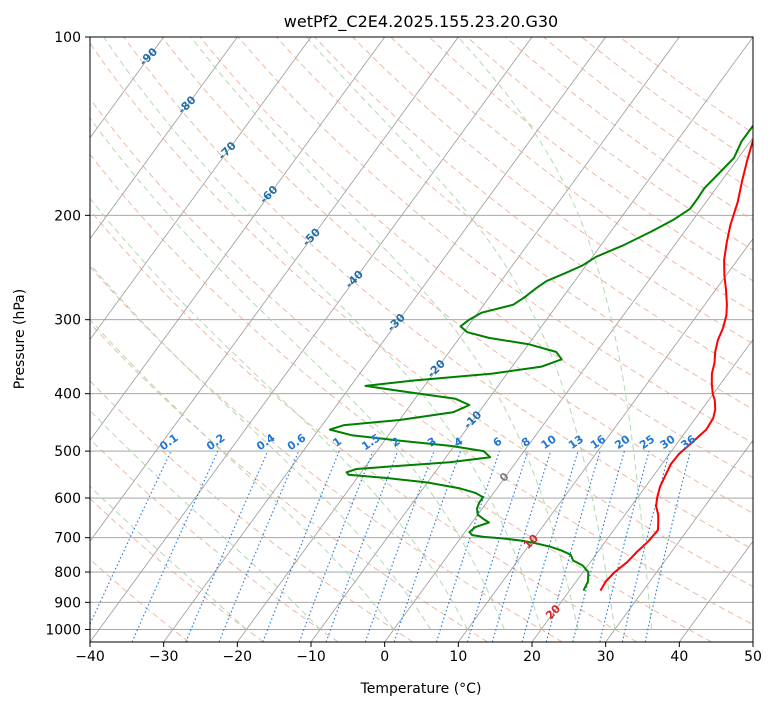  What do you see at coordinates (532, 657) in the screenshot?
I see `x-tick-label: 20` at bounding box center [532, 657].